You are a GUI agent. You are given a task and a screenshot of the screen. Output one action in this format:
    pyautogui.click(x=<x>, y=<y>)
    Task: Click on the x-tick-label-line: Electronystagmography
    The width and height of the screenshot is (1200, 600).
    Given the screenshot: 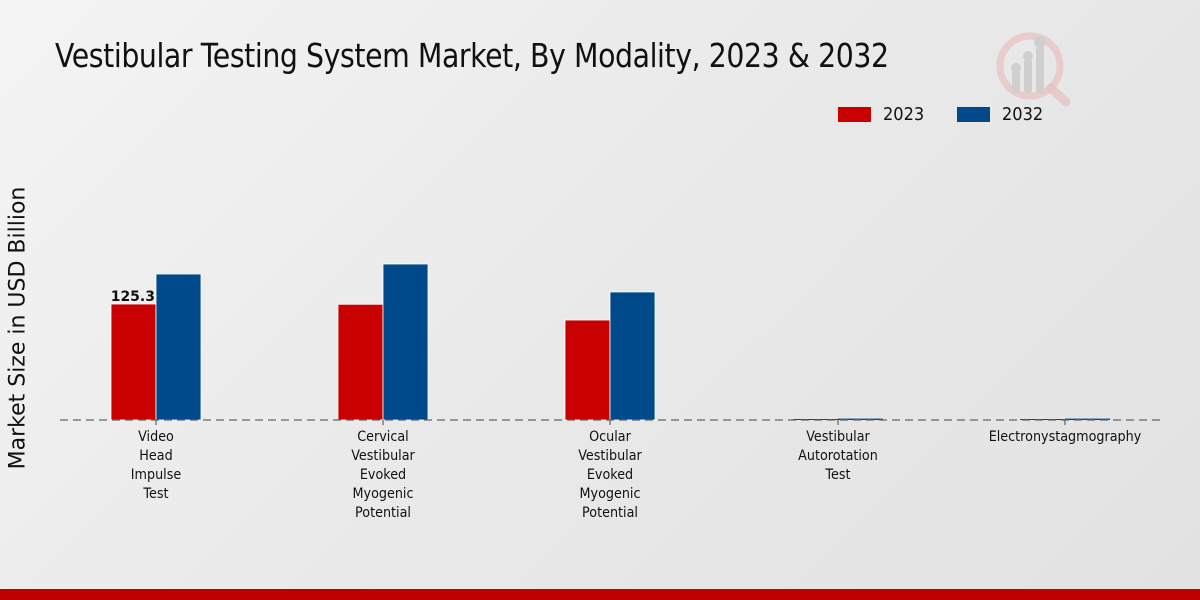 What is the action you would take?
    pyautogui.click(x=1065, y=437)
    